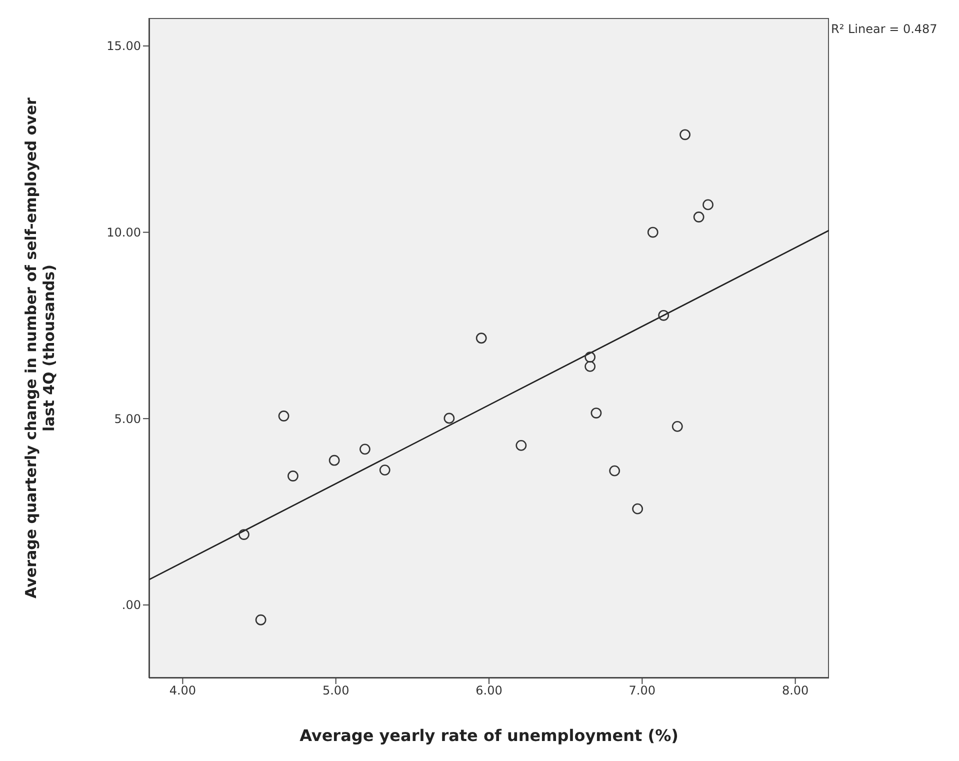  What do you see at coordinates (489, 691) in the screenshot?
I see `x-tick-label: 6.00` at bounding box center [489, 691].